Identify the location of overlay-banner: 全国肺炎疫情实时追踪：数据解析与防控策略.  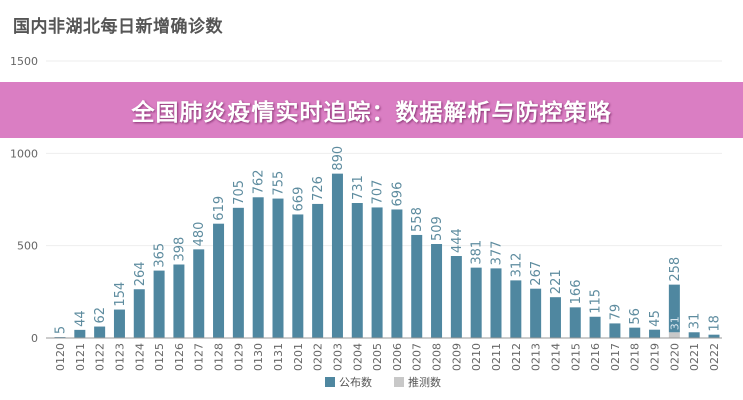
(371, 110).